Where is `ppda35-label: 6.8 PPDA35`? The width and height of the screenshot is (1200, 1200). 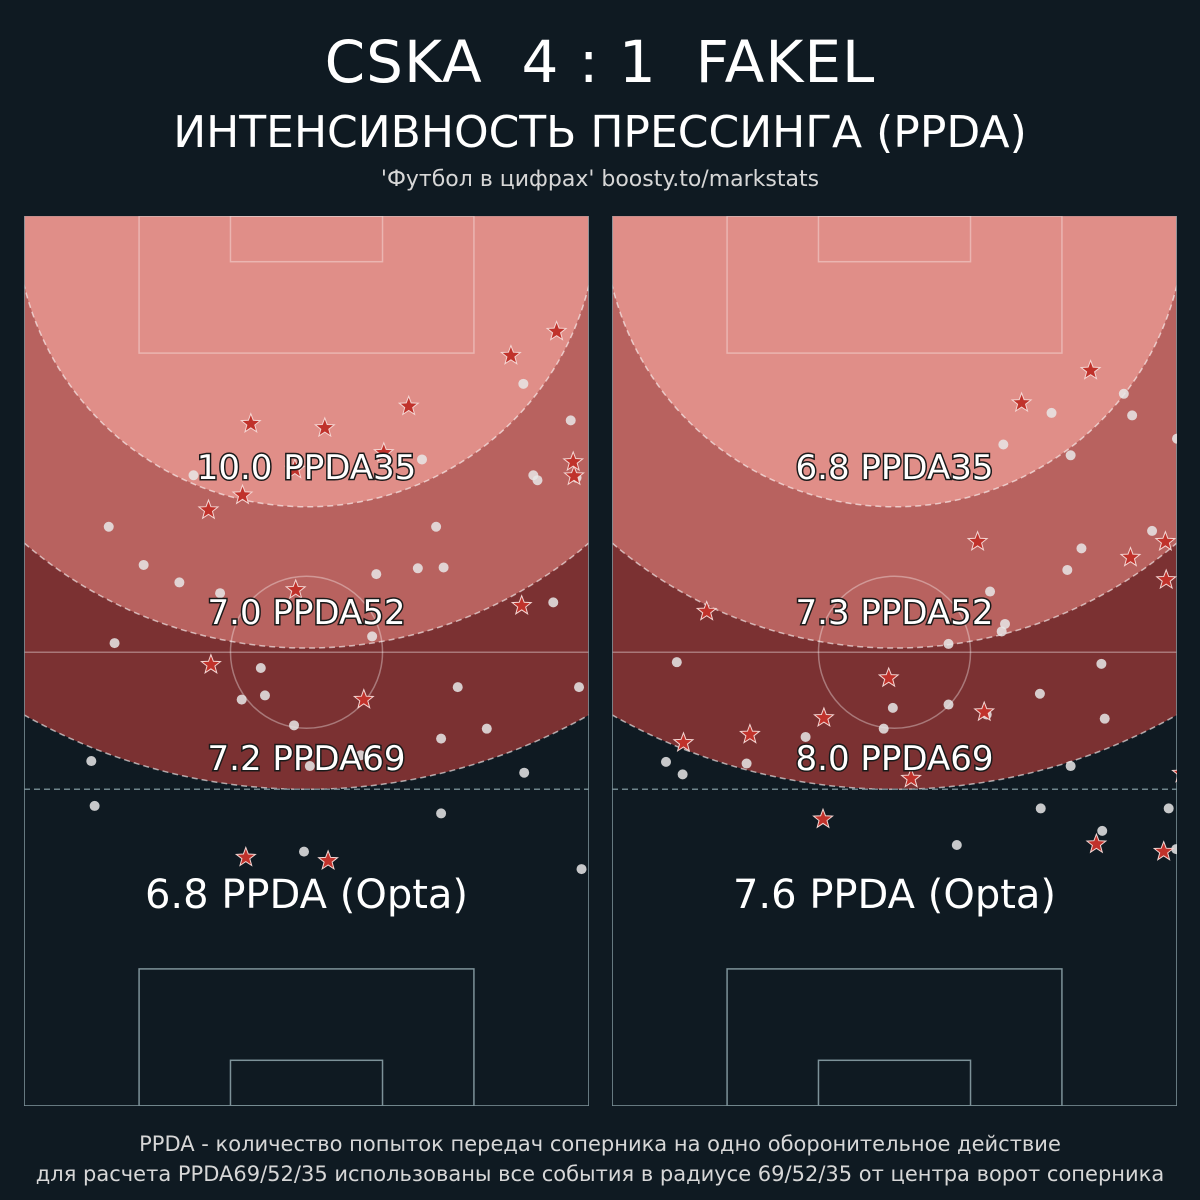
ppda35-label: 6.8 PPDA35 is located at coordinates (895, 468).